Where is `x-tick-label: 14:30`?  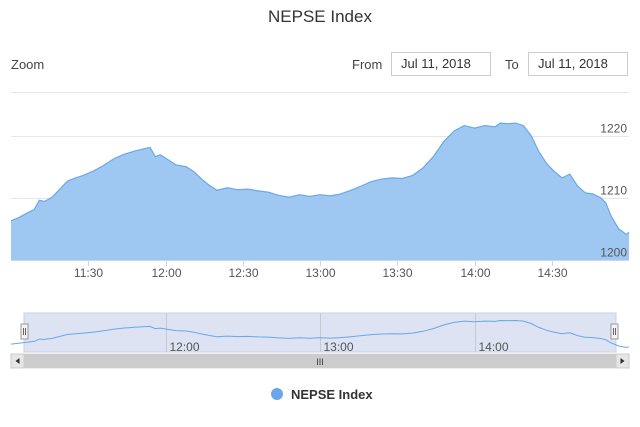 x-tick-label: 14:30 is located at coordinates (552, 273).